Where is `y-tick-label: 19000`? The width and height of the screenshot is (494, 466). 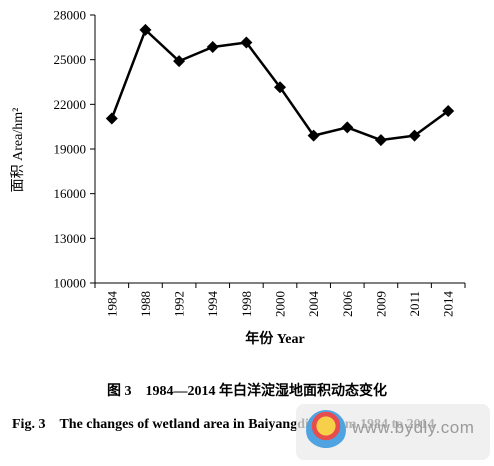 y-tick-label: 19000 is located at coordinates (70, 149).